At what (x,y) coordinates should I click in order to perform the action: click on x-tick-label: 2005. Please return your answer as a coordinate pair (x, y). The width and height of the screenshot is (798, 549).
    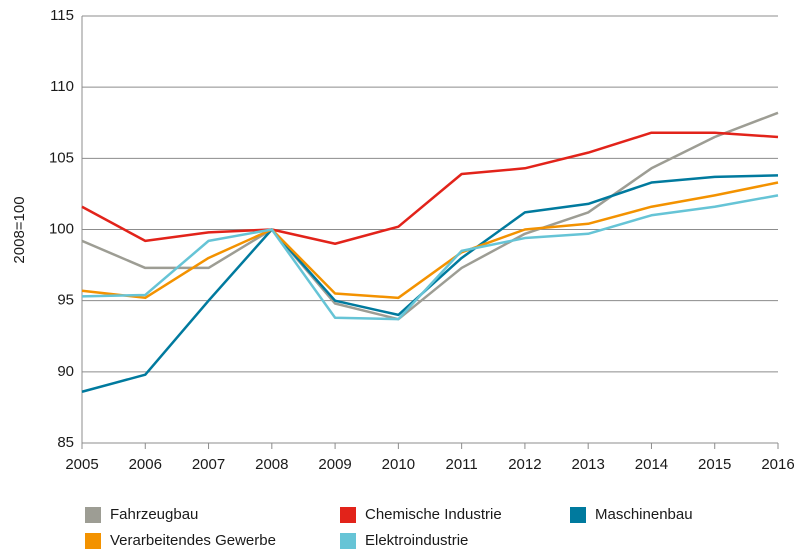
    Looking at the image, I should click on (81, 464).